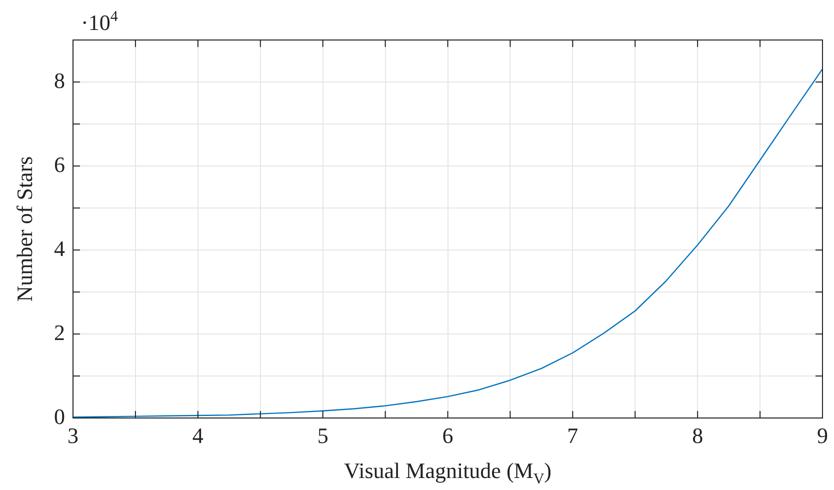 The height and width of the screenshot is (490, 834). What do you see at coordinates (59, 416) in the screenshot?
I see `y-tick-label: 0` at bounding box center [59, 416].